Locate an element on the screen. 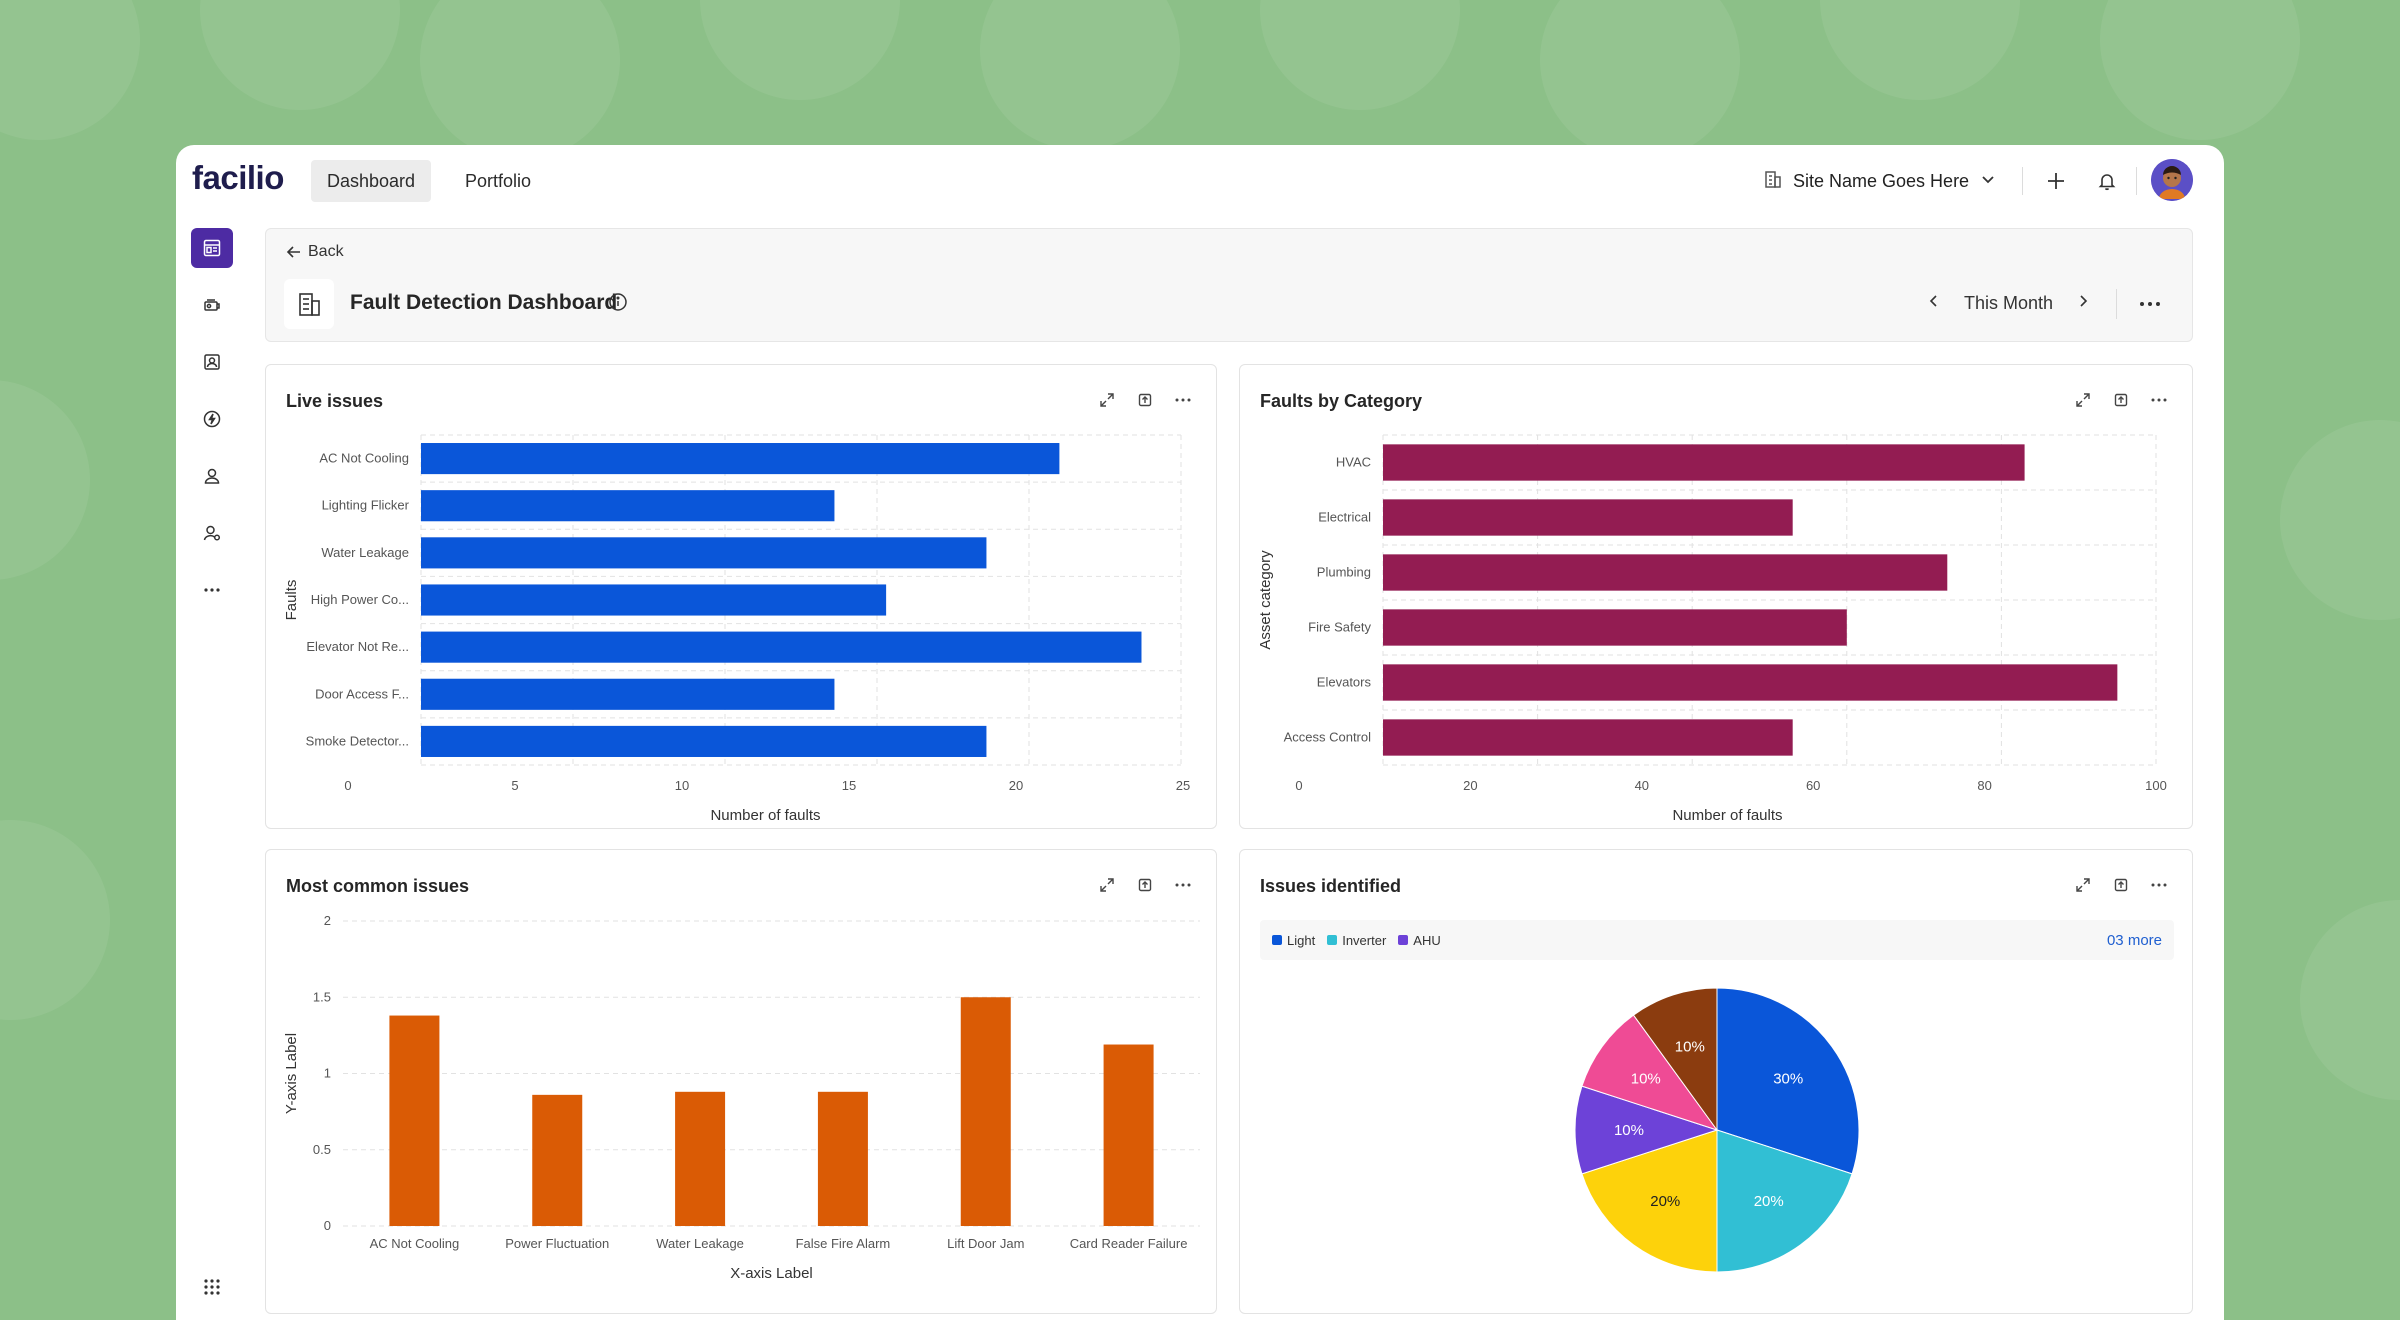 The image size is (2400, 1320). contacts-icon is located at coordinates (212, 362).